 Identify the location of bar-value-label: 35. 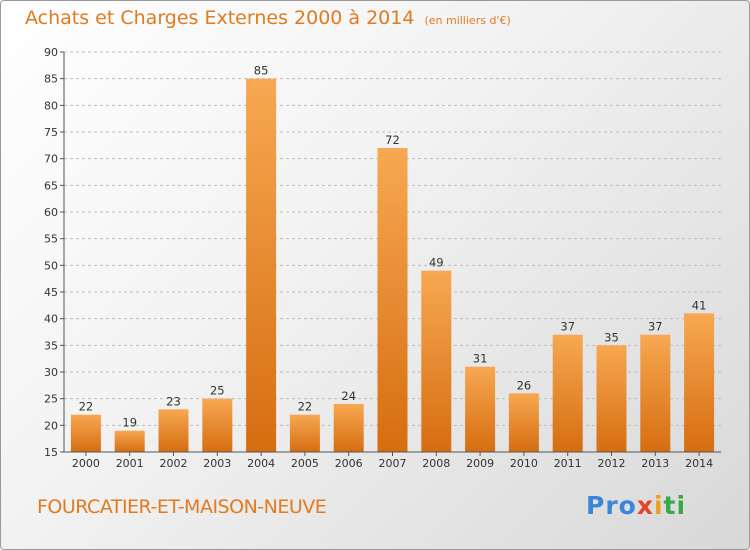
(611, 337).